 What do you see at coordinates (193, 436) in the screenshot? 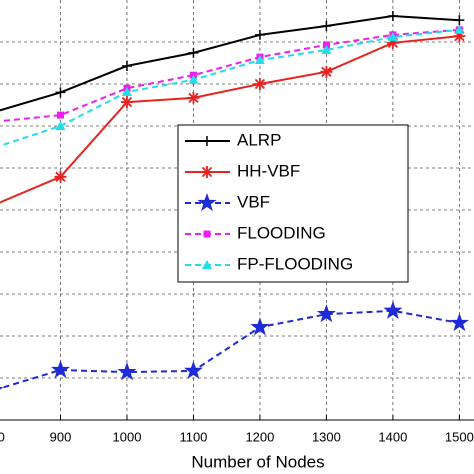
I see `x-tick-label: 1100` at bounding box center [193, 436].